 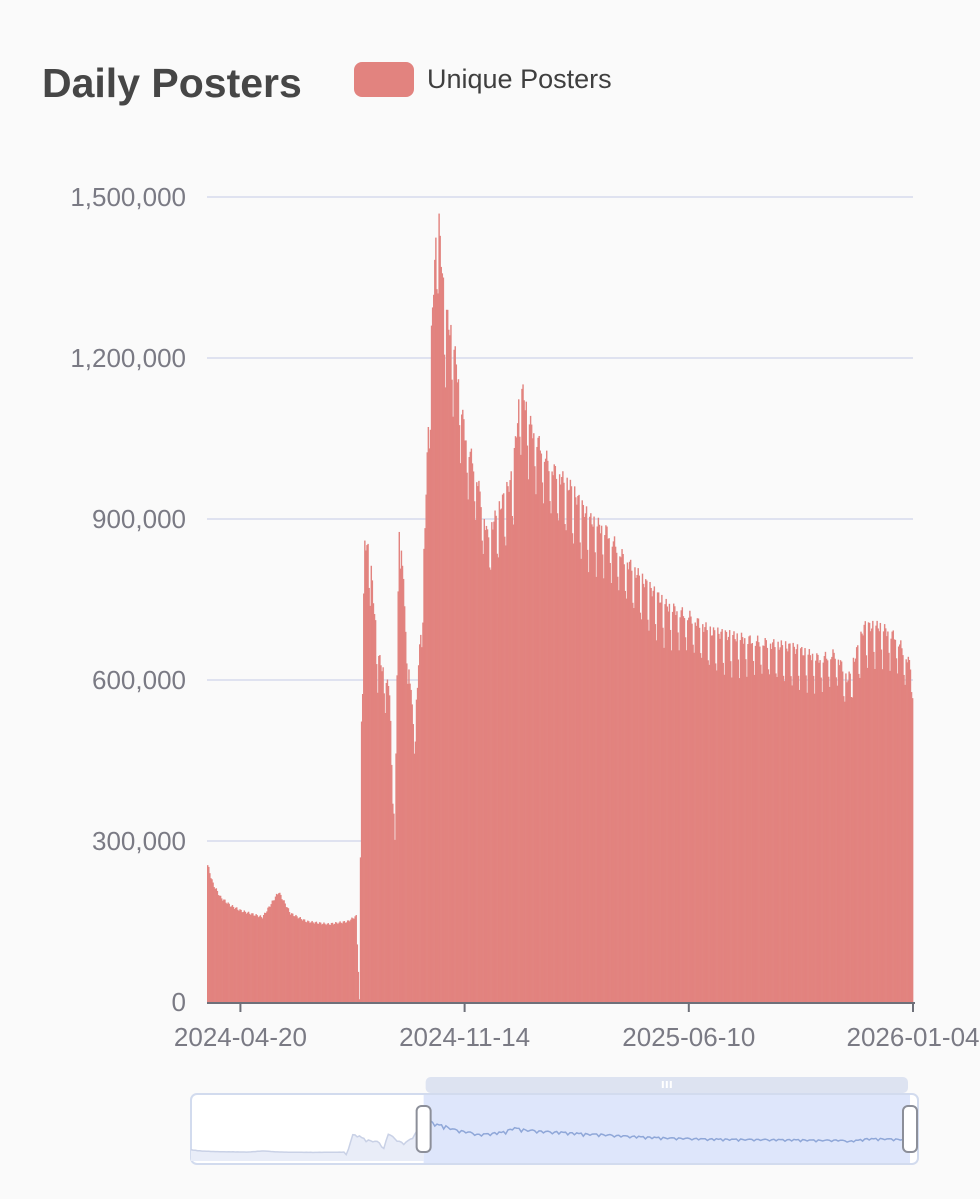 I want to click on legend-label-unique-posters: Unique Posters, so click(x=519, y=79).